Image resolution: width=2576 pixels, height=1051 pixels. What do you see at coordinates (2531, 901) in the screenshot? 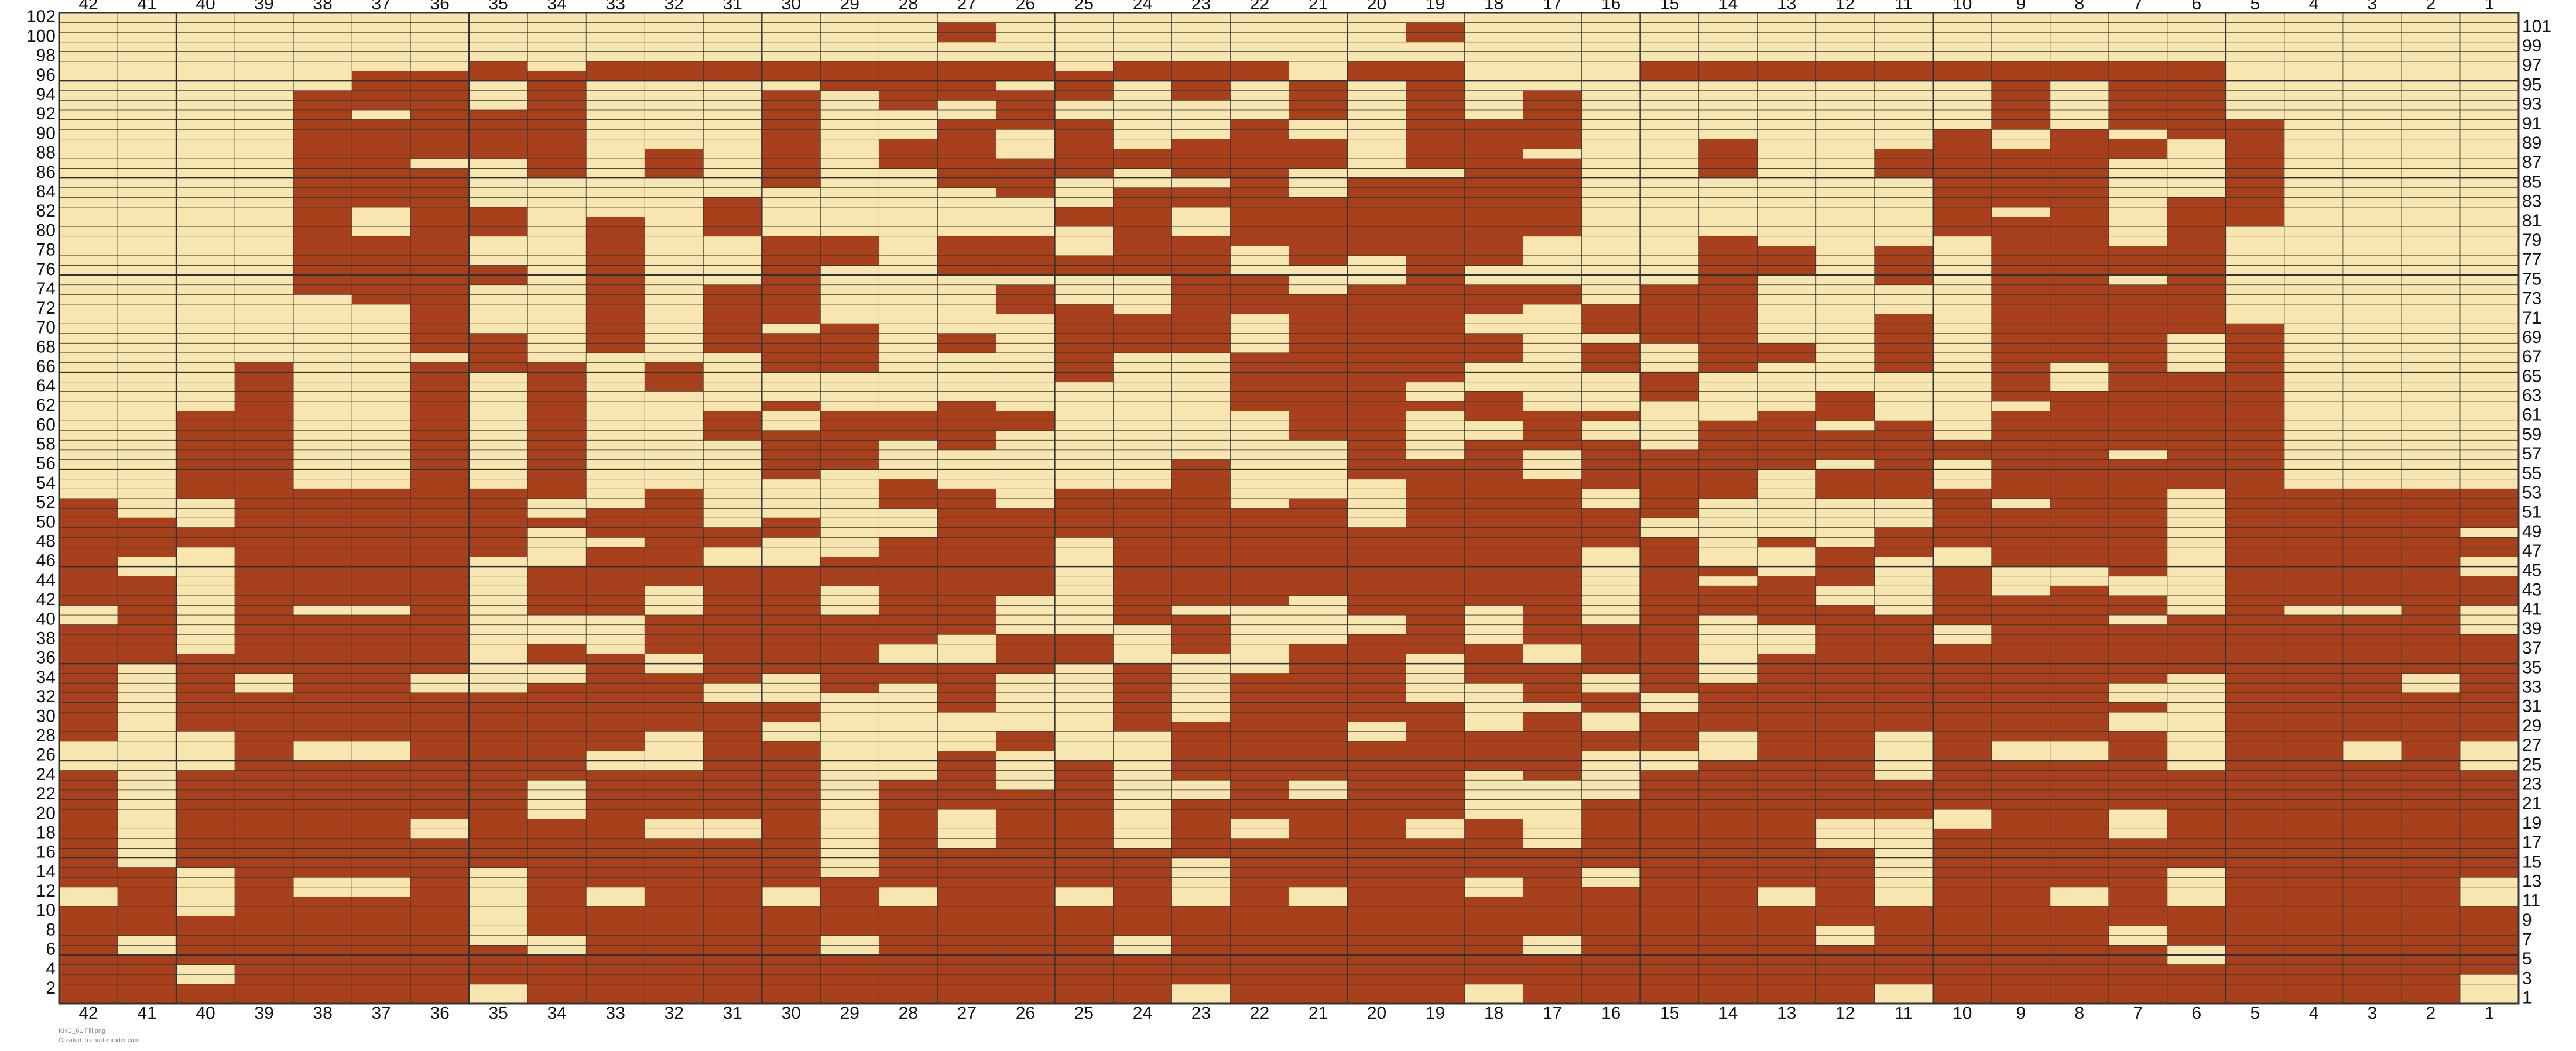
I see `row-label-right: 11` at bounding box center [2531, 901].